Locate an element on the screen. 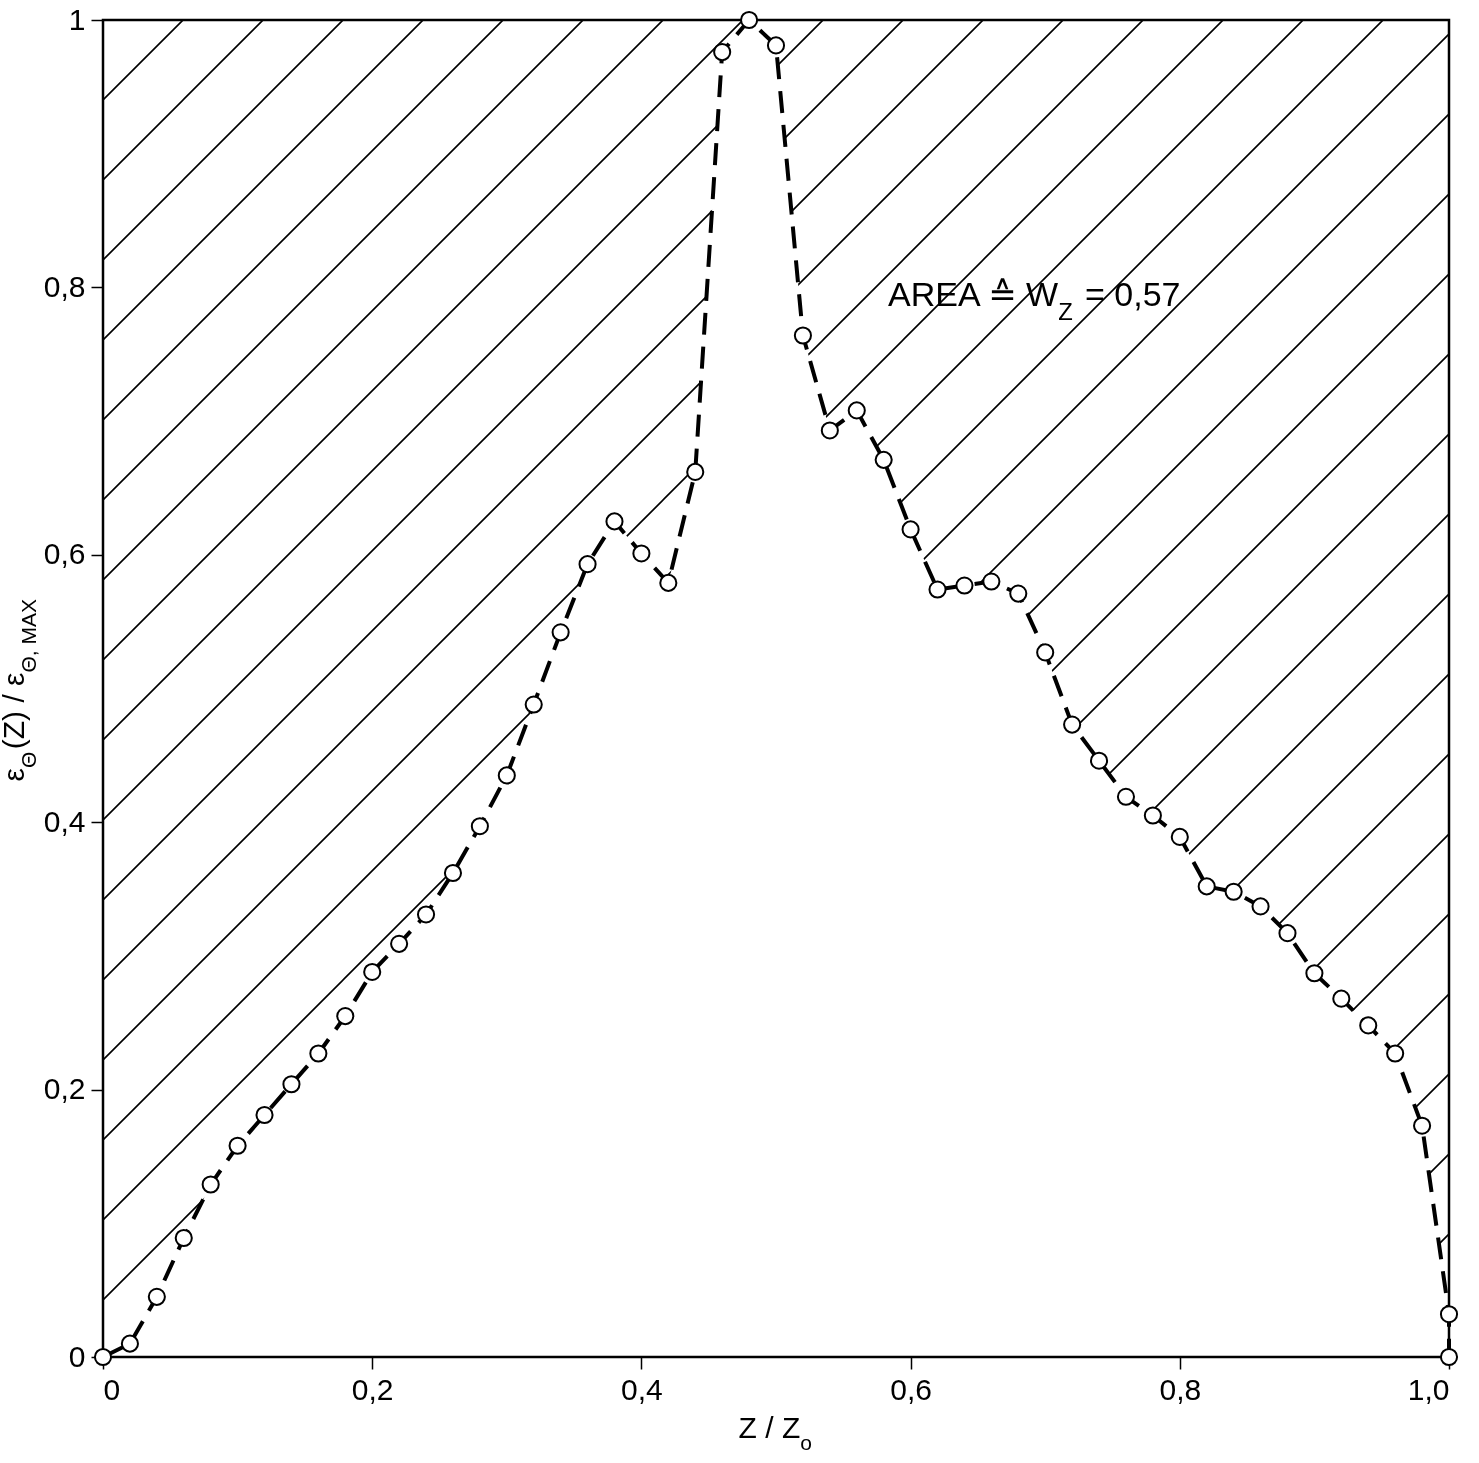 Image resolution: width=1479 pixels, height=1463 pixels. x-tick-label: 0 is located at coordinates (112, 1389).